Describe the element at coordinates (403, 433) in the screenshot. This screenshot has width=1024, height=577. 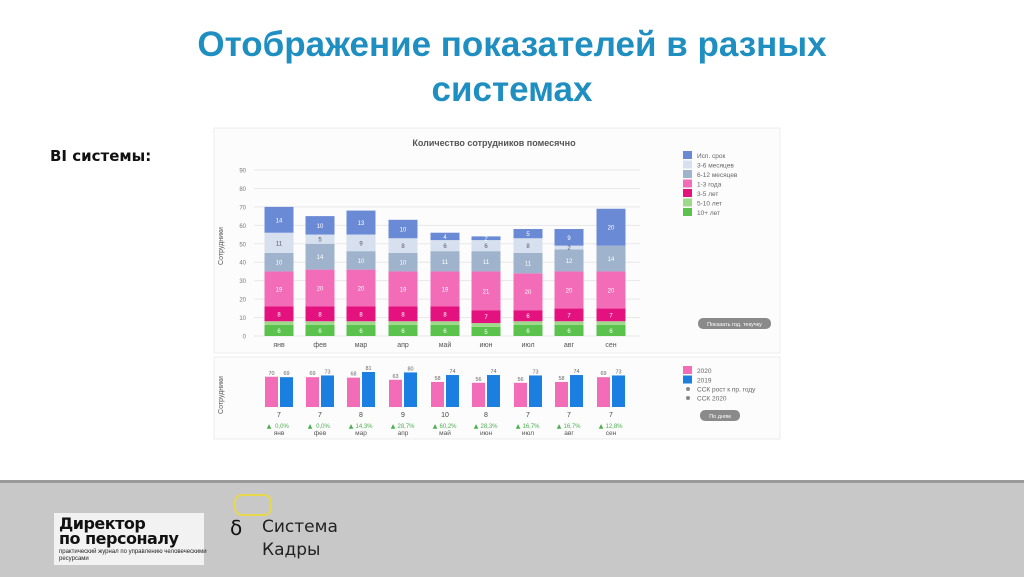
I see `chart2-category-label: апр` at that location.